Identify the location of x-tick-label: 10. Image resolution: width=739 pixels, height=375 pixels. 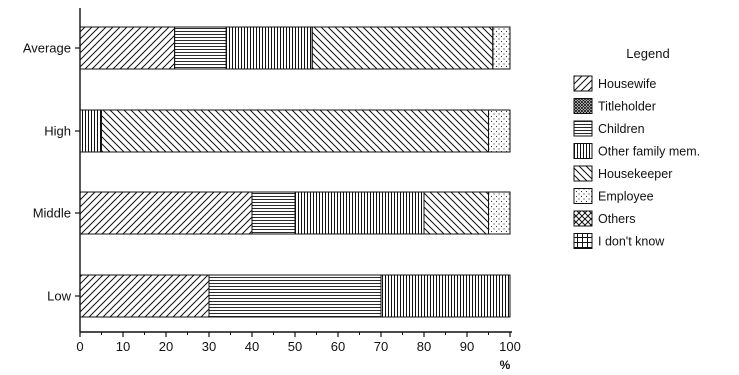
(123, 346).